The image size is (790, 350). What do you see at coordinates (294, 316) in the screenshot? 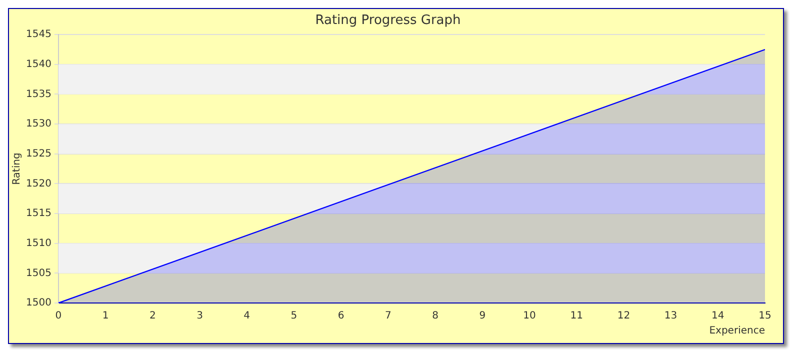
I see `x-tick-label: 5` at bounding box center [294, 316].